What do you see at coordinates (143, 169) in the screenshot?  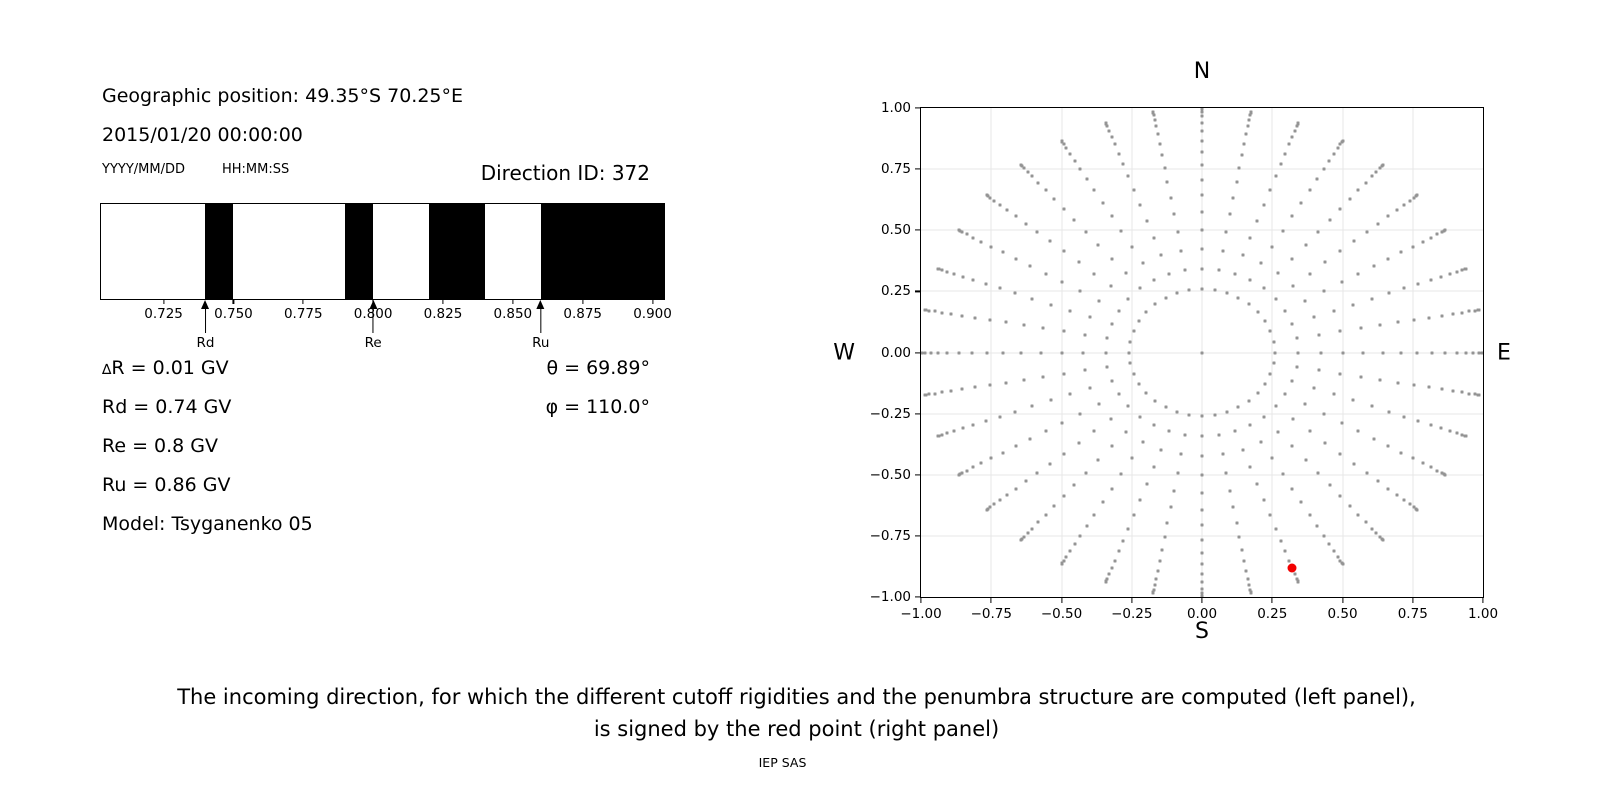 I see `date-format-label: YYYY/MM/DD` at bounding box center [143, 169].